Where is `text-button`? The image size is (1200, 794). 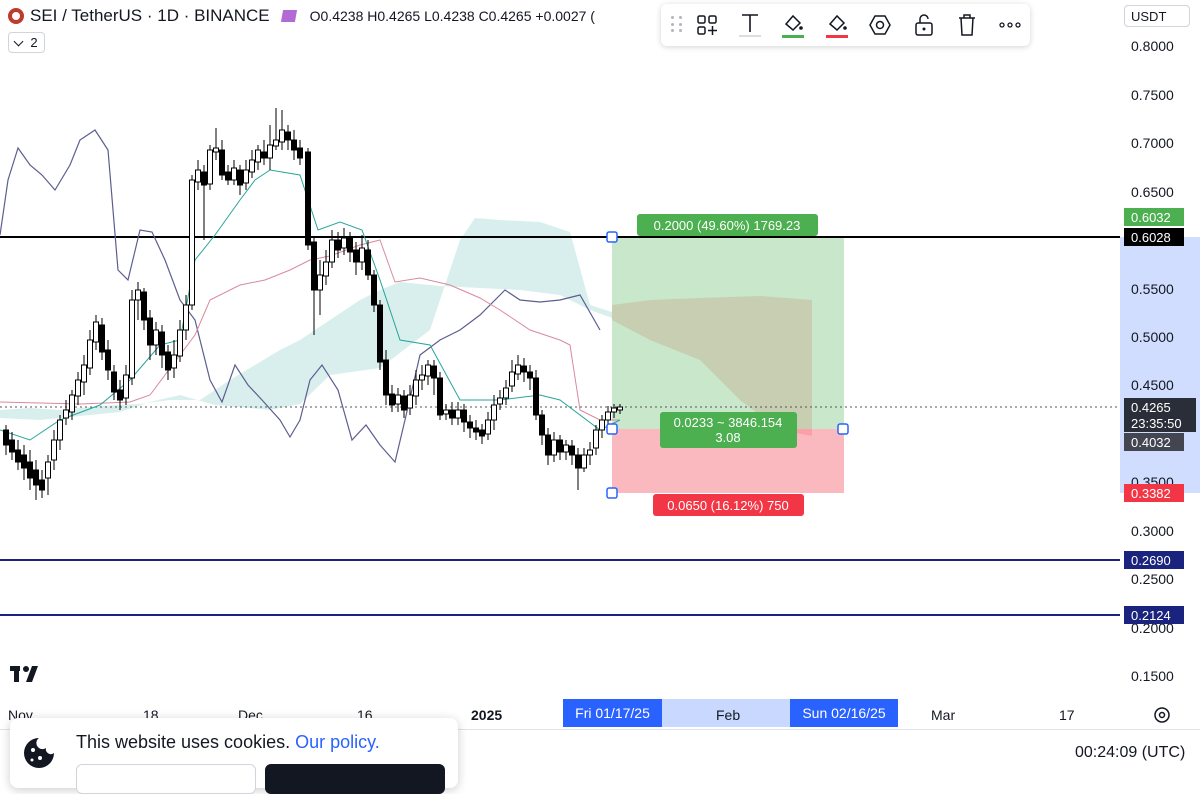
text-button is located at coordinates (749, 25).